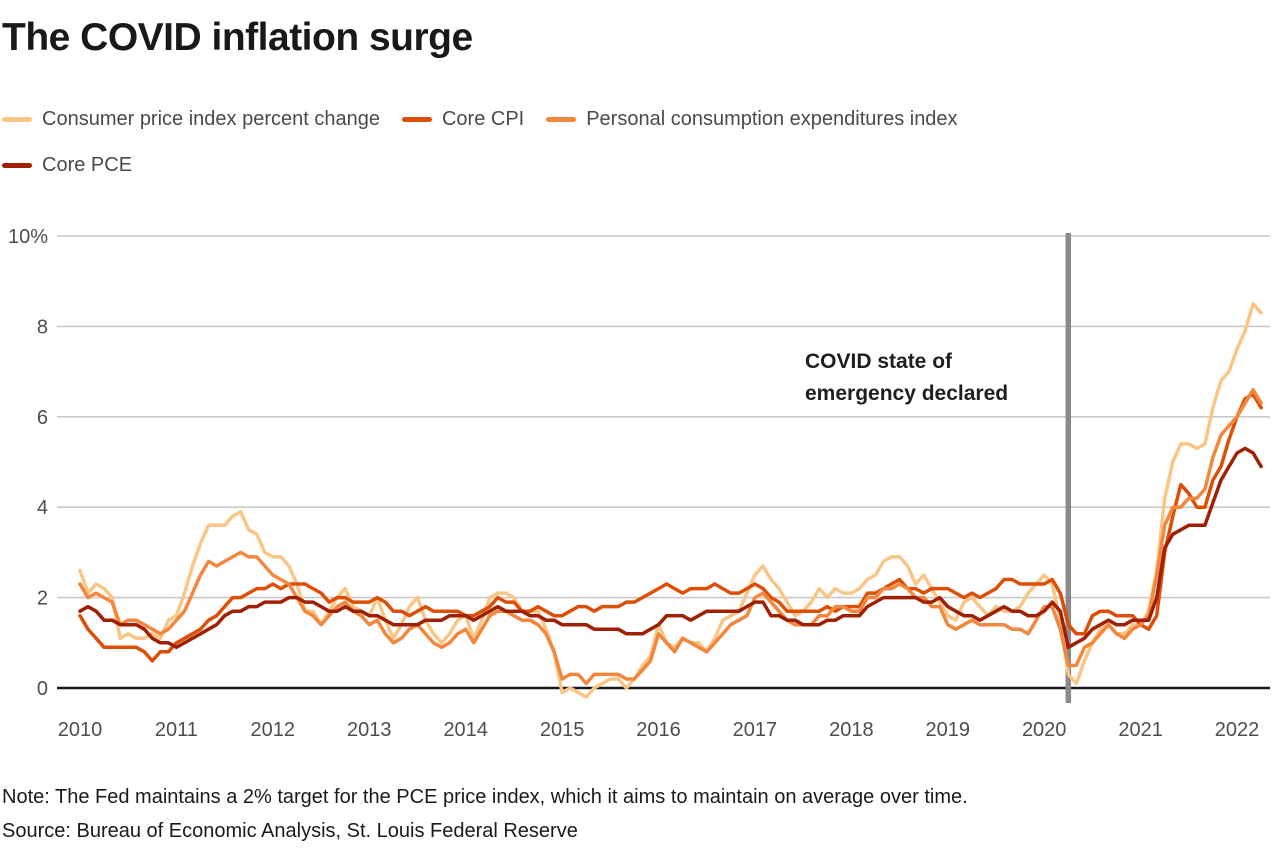 The height and width of the screenshot is (860, 1288). Describe the element at coordinates (851, 730) in the screenshot. I see `x-tick-label: 2018` at that location.